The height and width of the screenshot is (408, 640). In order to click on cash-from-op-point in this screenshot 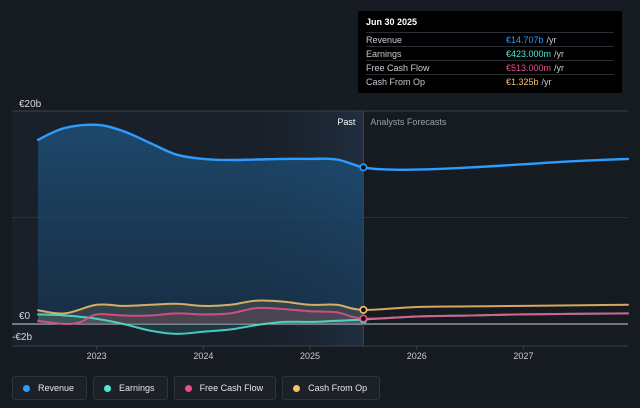, I will do `click(363, 309)`.